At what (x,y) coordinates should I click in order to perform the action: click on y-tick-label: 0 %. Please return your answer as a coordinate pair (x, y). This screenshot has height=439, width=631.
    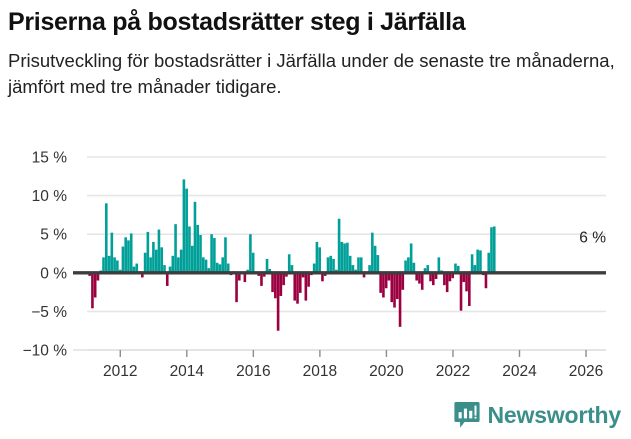
    Looking at the image, I should click on (53, 273).